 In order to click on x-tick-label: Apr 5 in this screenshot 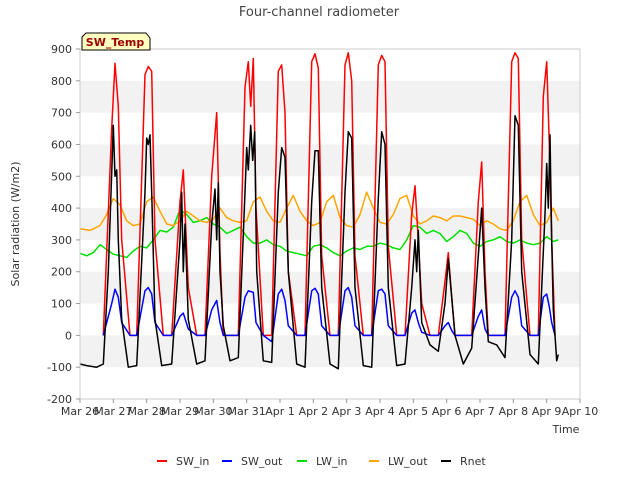, I will do `click(414, 411)`.